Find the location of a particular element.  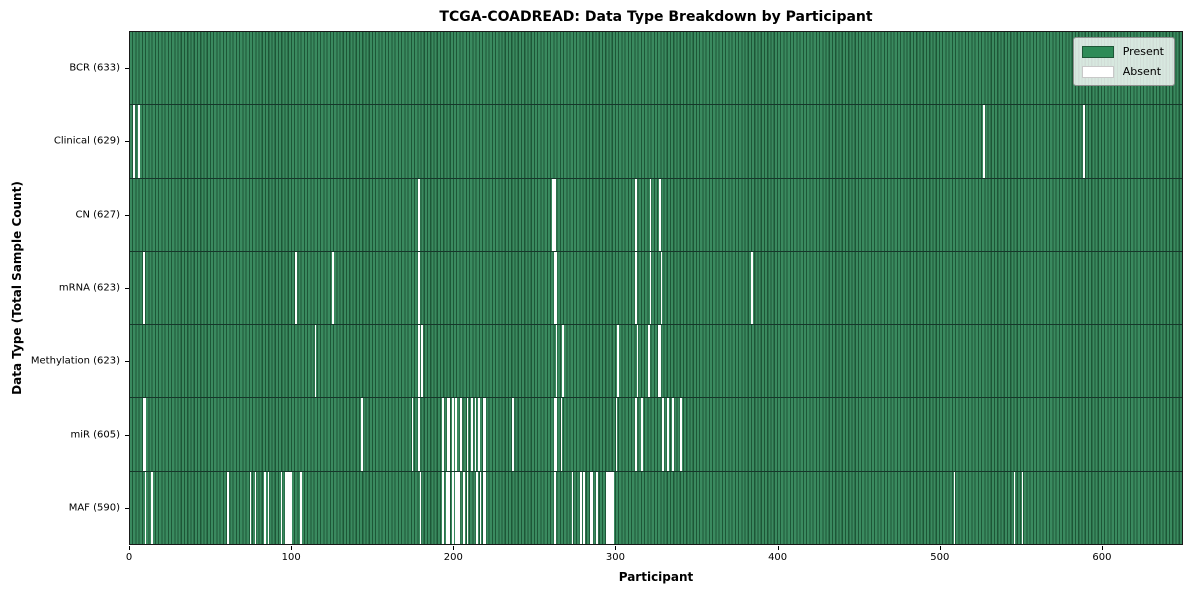

y-tick-label-maf: MAF (590) is located at coordinates (94, 508).